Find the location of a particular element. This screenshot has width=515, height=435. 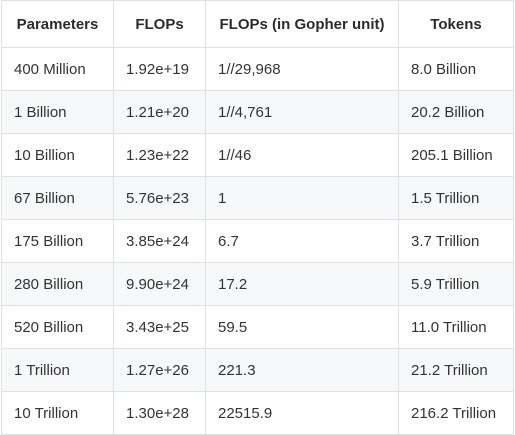

cell-flops: 3.85e+24 is located at coordinates (159, 241).